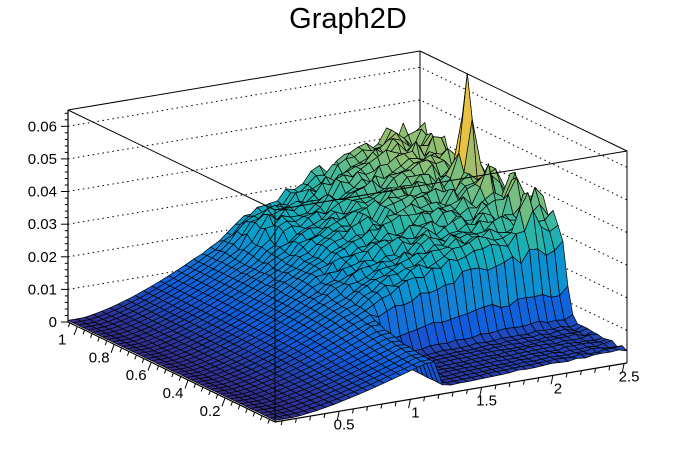 The width and height of the screenshot is (696, 472). Describe the element at coordinates (42, 159) in the screenshot. I see `z-tick-label: 0.05` at that location.